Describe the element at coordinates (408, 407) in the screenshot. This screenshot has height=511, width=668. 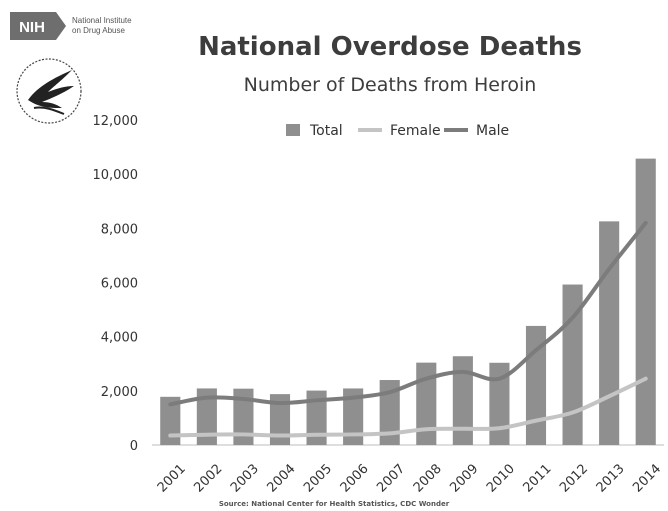
I see `line-female` at that location.